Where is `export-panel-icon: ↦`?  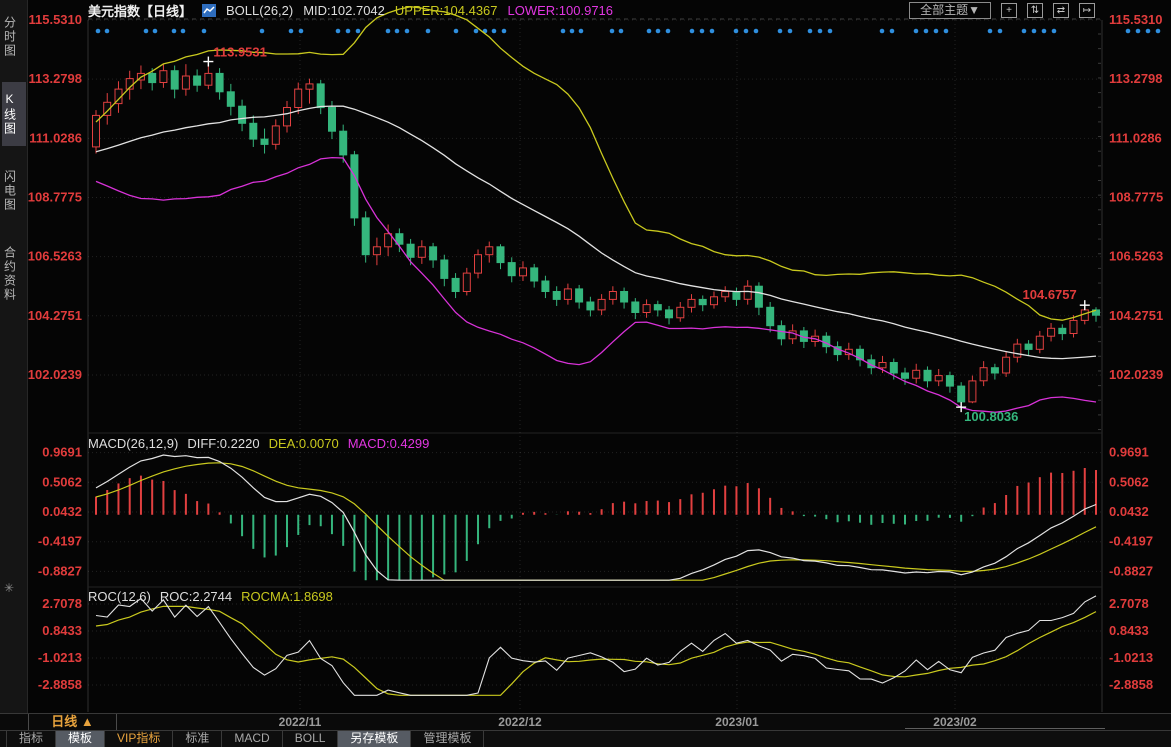
export-panel-icon: ↦ is located at coordinates (1087, 10).